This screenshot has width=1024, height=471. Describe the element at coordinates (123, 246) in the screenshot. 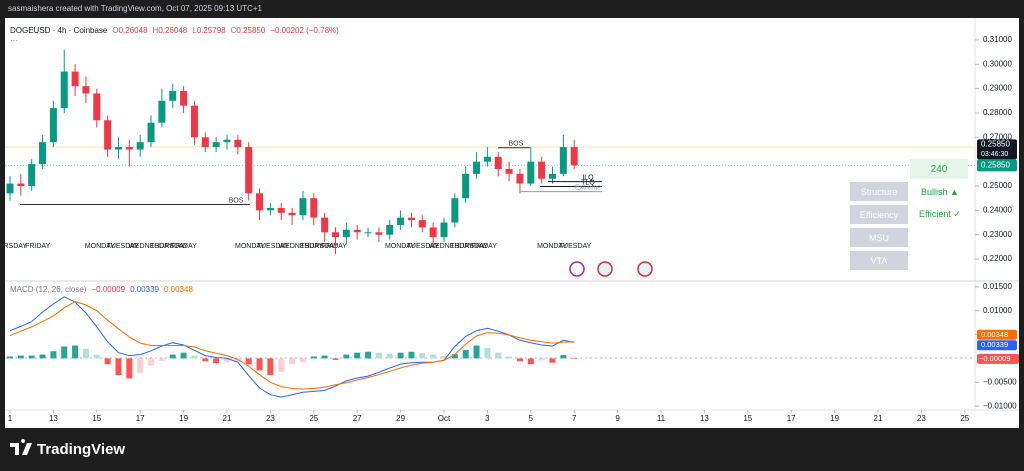

I see `session-label: TUESDAY` at that location.